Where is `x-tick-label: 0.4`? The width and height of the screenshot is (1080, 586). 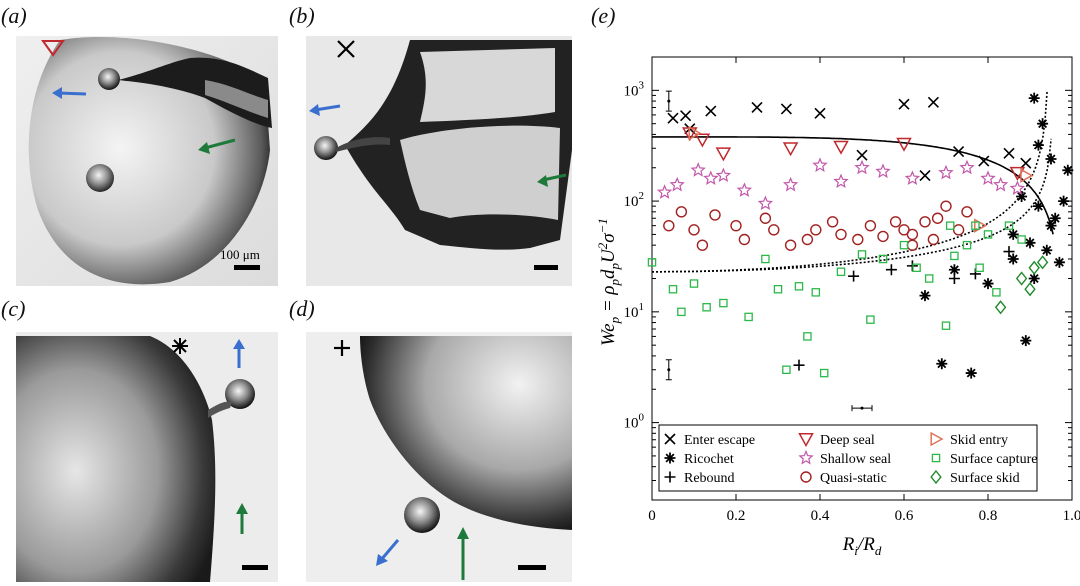 x-tick-label: 0.4 is located at coordinates (820, 516).